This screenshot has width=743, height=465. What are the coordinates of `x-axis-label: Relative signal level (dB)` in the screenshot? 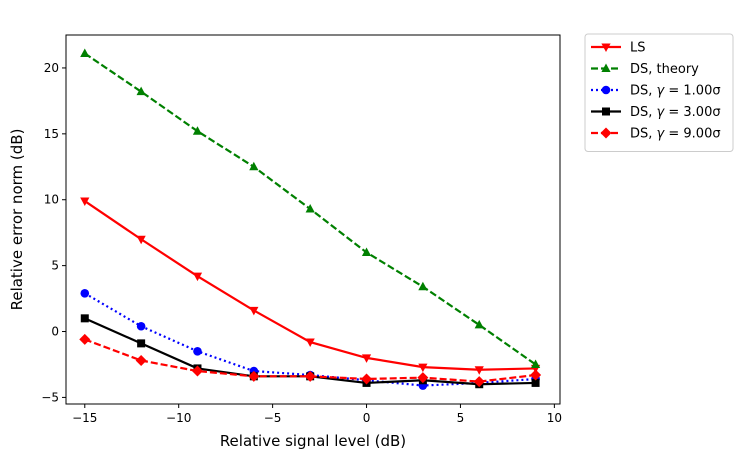 It's located at (313, 441).